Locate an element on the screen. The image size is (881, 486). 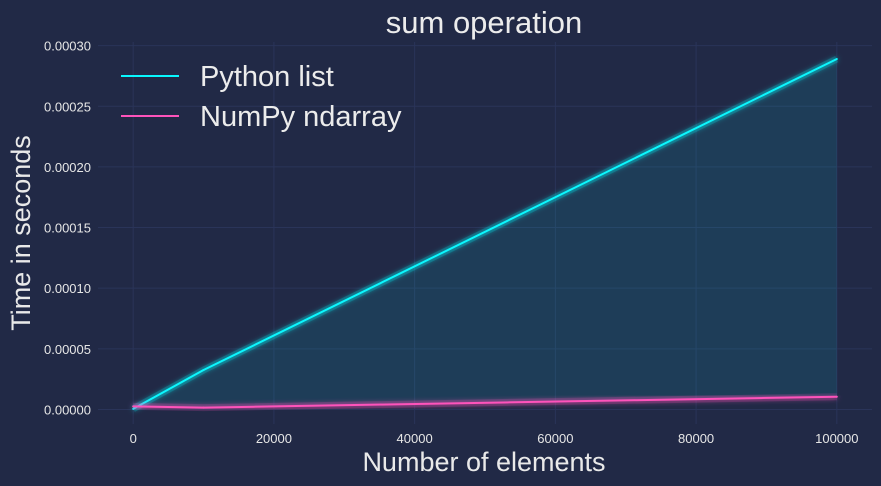
y-tick-label: 0.00025 is located at coordinates (67, 106).